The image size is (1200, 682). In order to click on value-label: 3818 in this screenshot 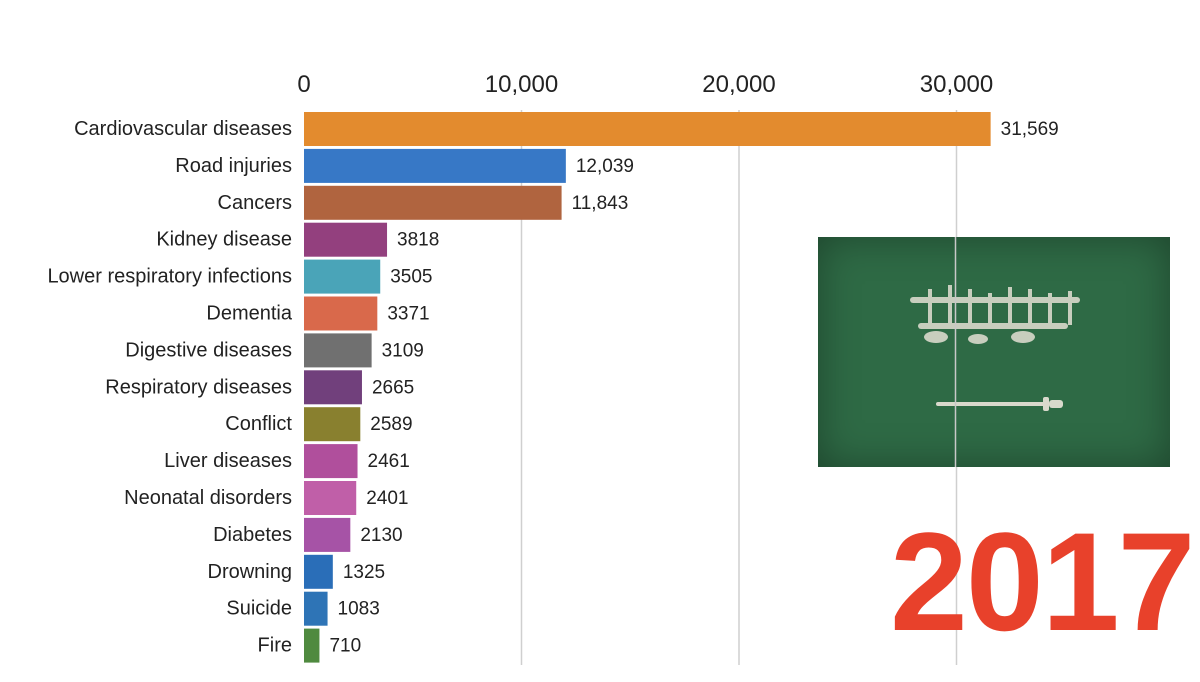, I will do `click(418, 240)`.